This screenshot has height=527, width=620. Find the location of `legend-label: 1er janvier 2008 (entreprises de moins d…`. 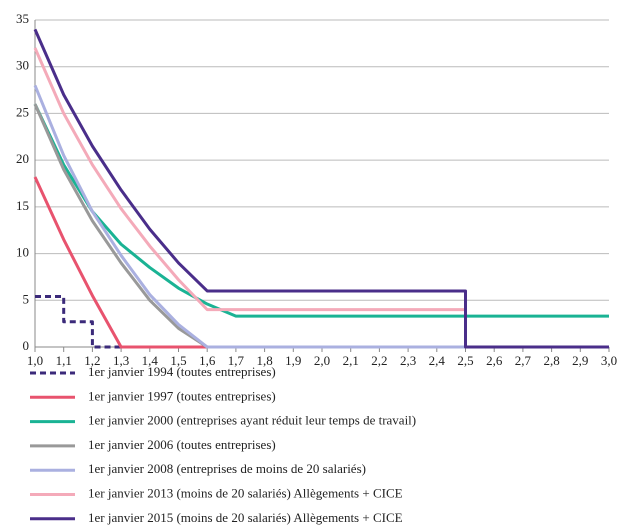

legend-label: 1er janvier 2008 (entreprises de moins d… is located at coordinates (227, 468).